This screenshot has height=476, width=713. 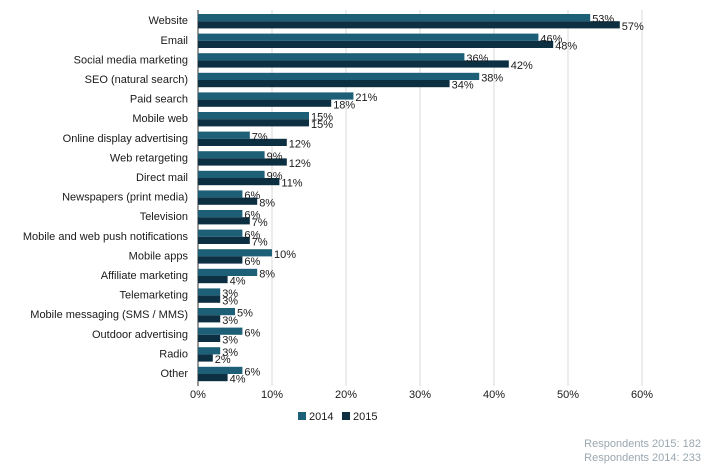 What do you see at coordinates (223, 360) in the screenshot?
I see `value-label-2015: 2%` at bounding box center [223, 360].